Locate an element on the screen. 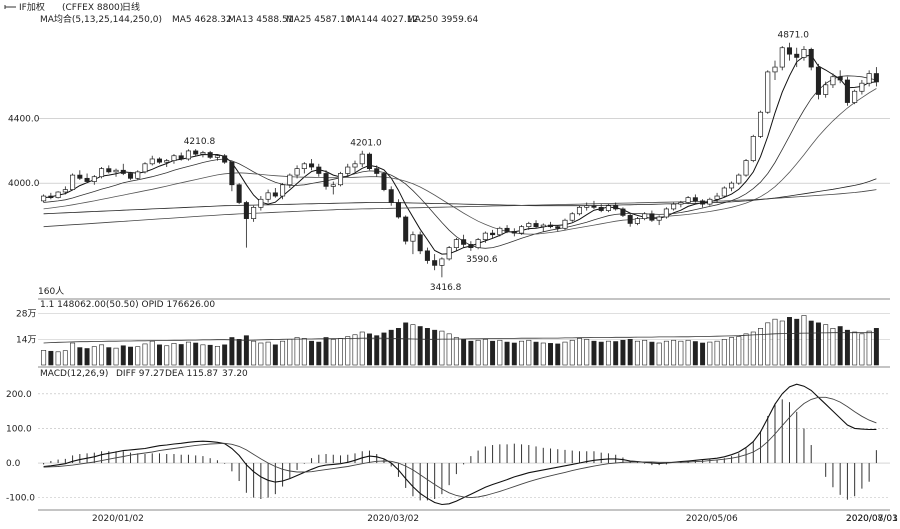 Image resolution: width=900 pixels, height=529 pixels. volume-header: 160人 1.1 148062.00(50.50) OPID 176626.00 is located at coordinates (126, 298).